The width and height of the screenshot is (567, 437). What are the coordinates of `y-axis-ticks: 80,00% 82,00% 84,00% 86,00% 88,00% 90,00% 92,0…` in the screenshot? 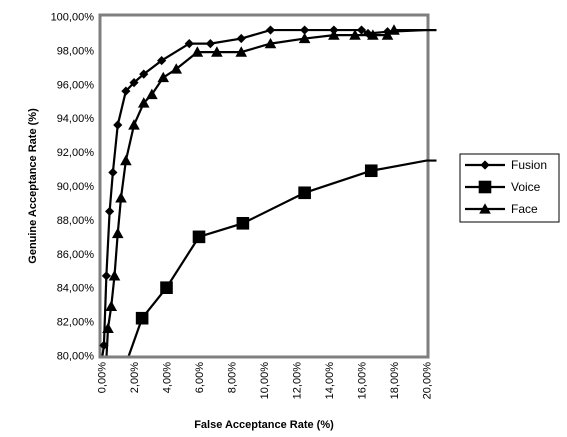 It's located at (73, 187).